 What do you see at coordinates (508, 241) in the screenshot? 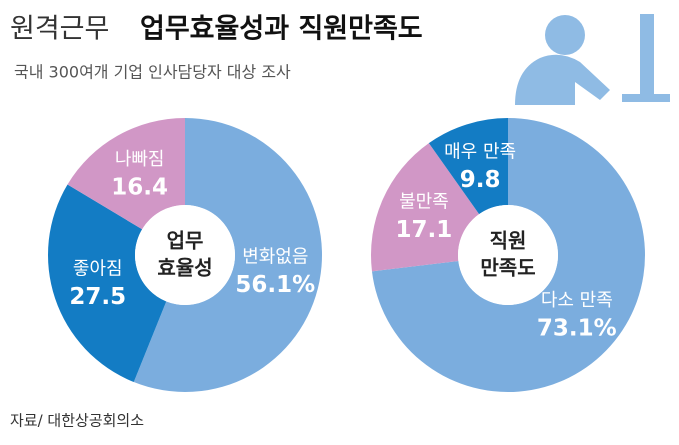
I see `center-label: 직원` at bounding box center [508, 241].